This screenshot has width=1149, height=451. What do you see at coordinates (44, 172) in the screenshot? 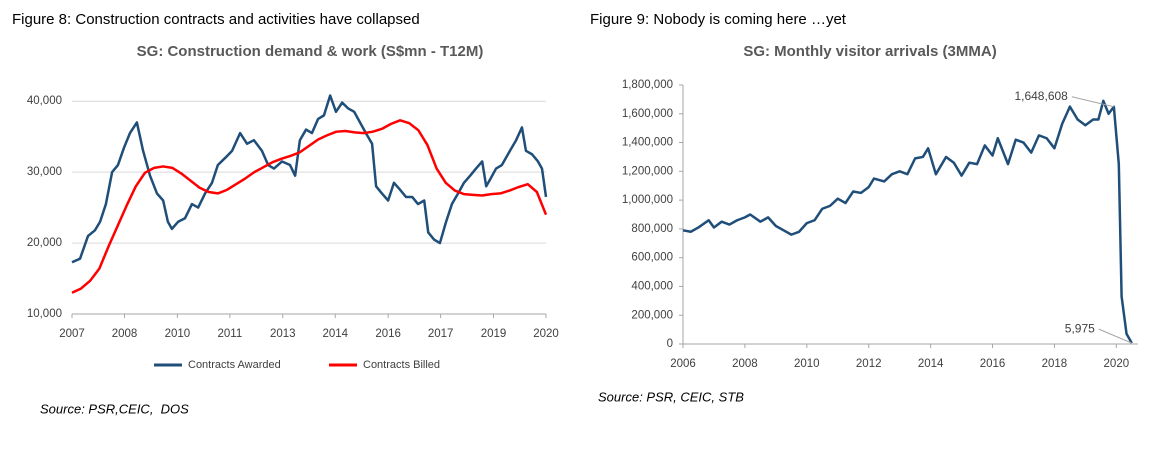
I see `y-tick-label: 30,000` at bounding box center [44, 172].